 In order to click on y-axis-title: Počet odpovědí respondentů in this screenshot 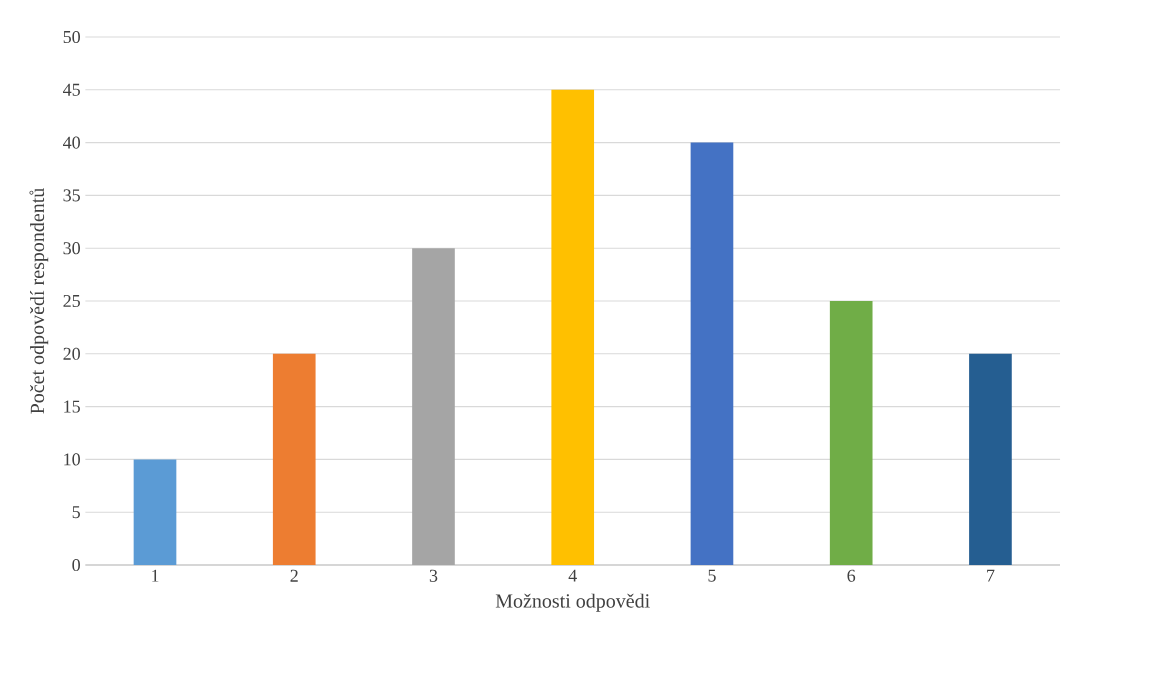, I will do `click(39, 301)`.